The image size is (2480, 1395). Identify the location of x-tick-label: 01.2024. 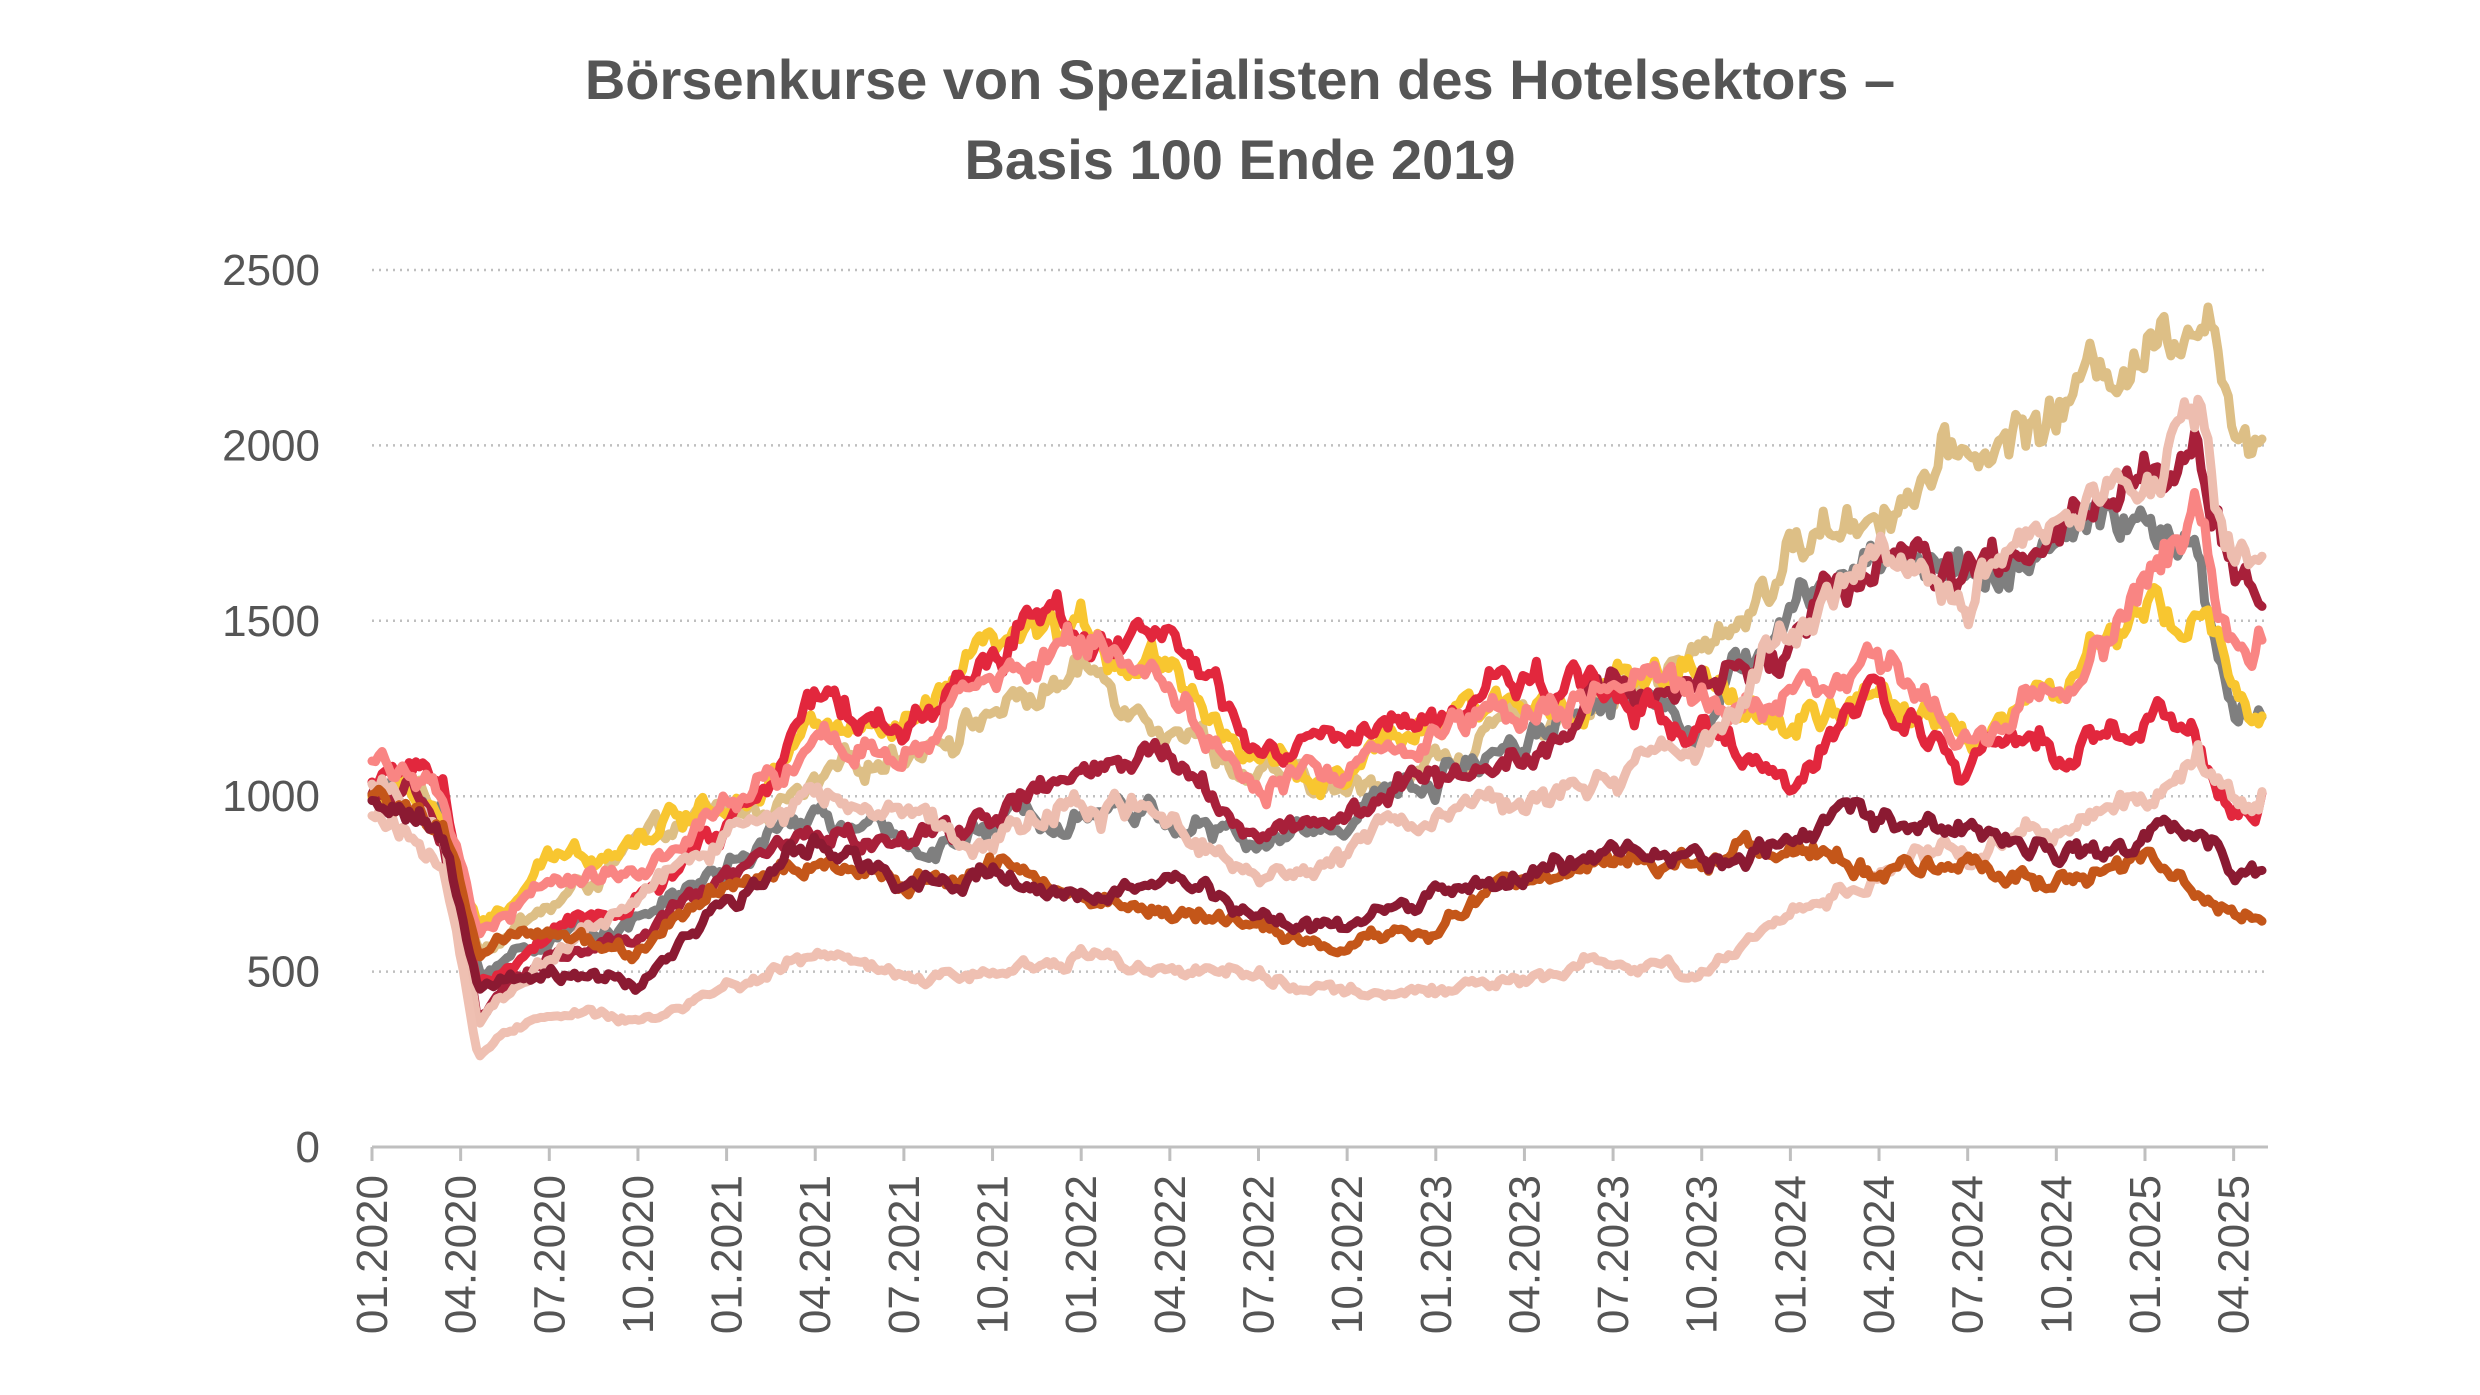
(1790, 1254).